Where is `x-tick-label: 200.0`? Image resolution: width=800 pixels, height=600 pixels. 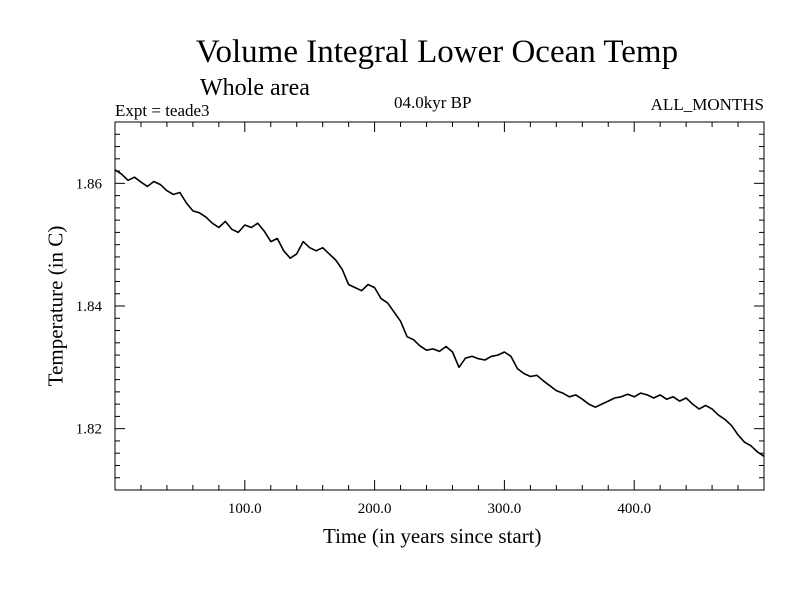 x-tick-label: 200.0 is located at coordinates (375, 509).